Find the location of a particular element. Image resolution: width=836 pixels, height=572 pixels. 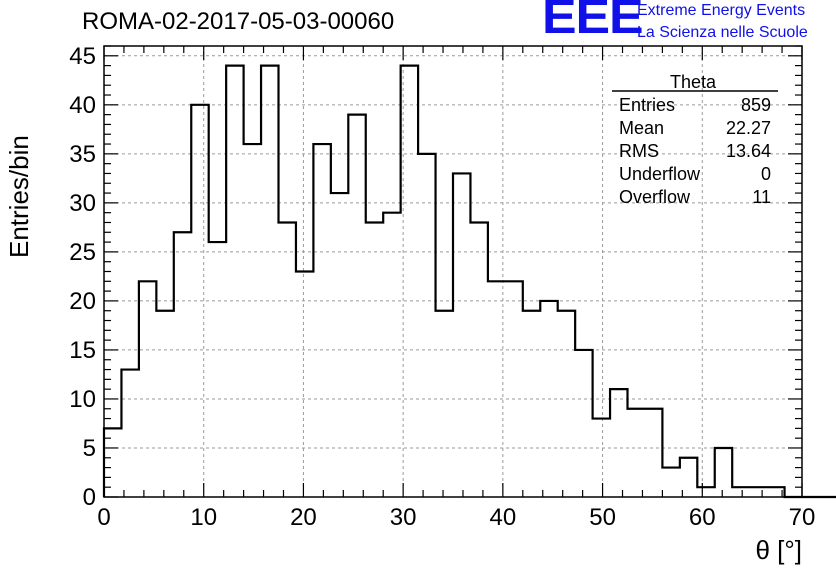

y-tick-label: 40 is located at coordinates (82, 105).